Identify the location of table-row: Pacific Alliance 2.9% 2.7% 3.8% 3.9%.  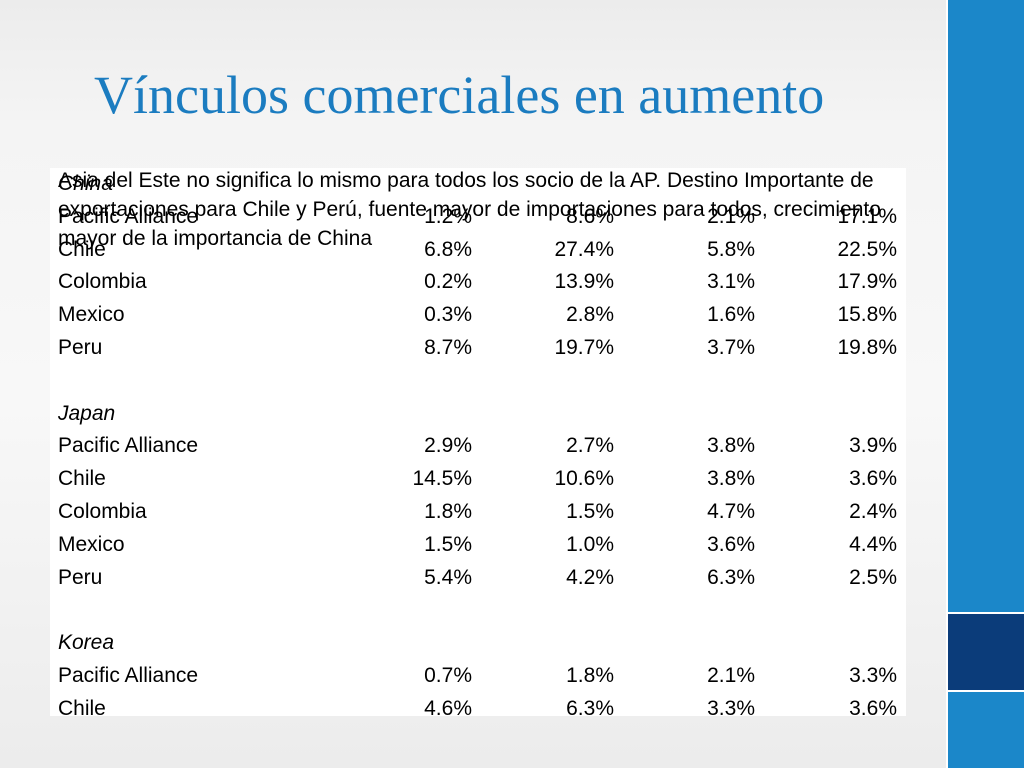
(477, 446).